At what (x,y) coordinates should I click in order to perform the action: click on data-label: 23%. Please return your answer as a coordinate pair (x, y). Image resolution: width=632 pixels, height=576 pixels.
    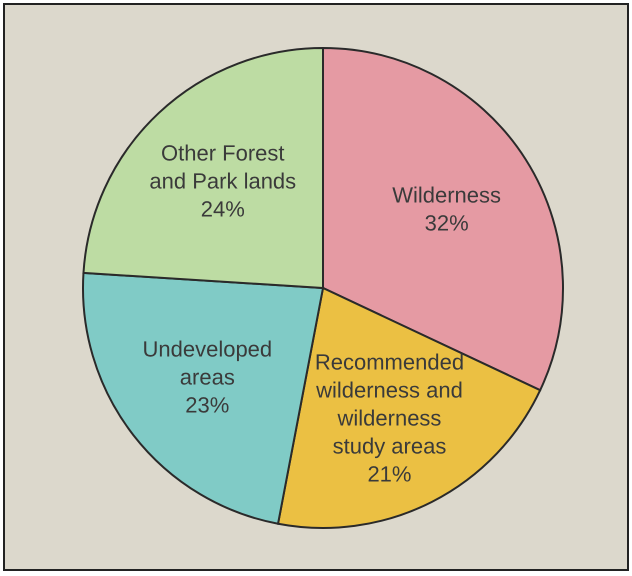
    Looking at the image, I should click on (207, 405).